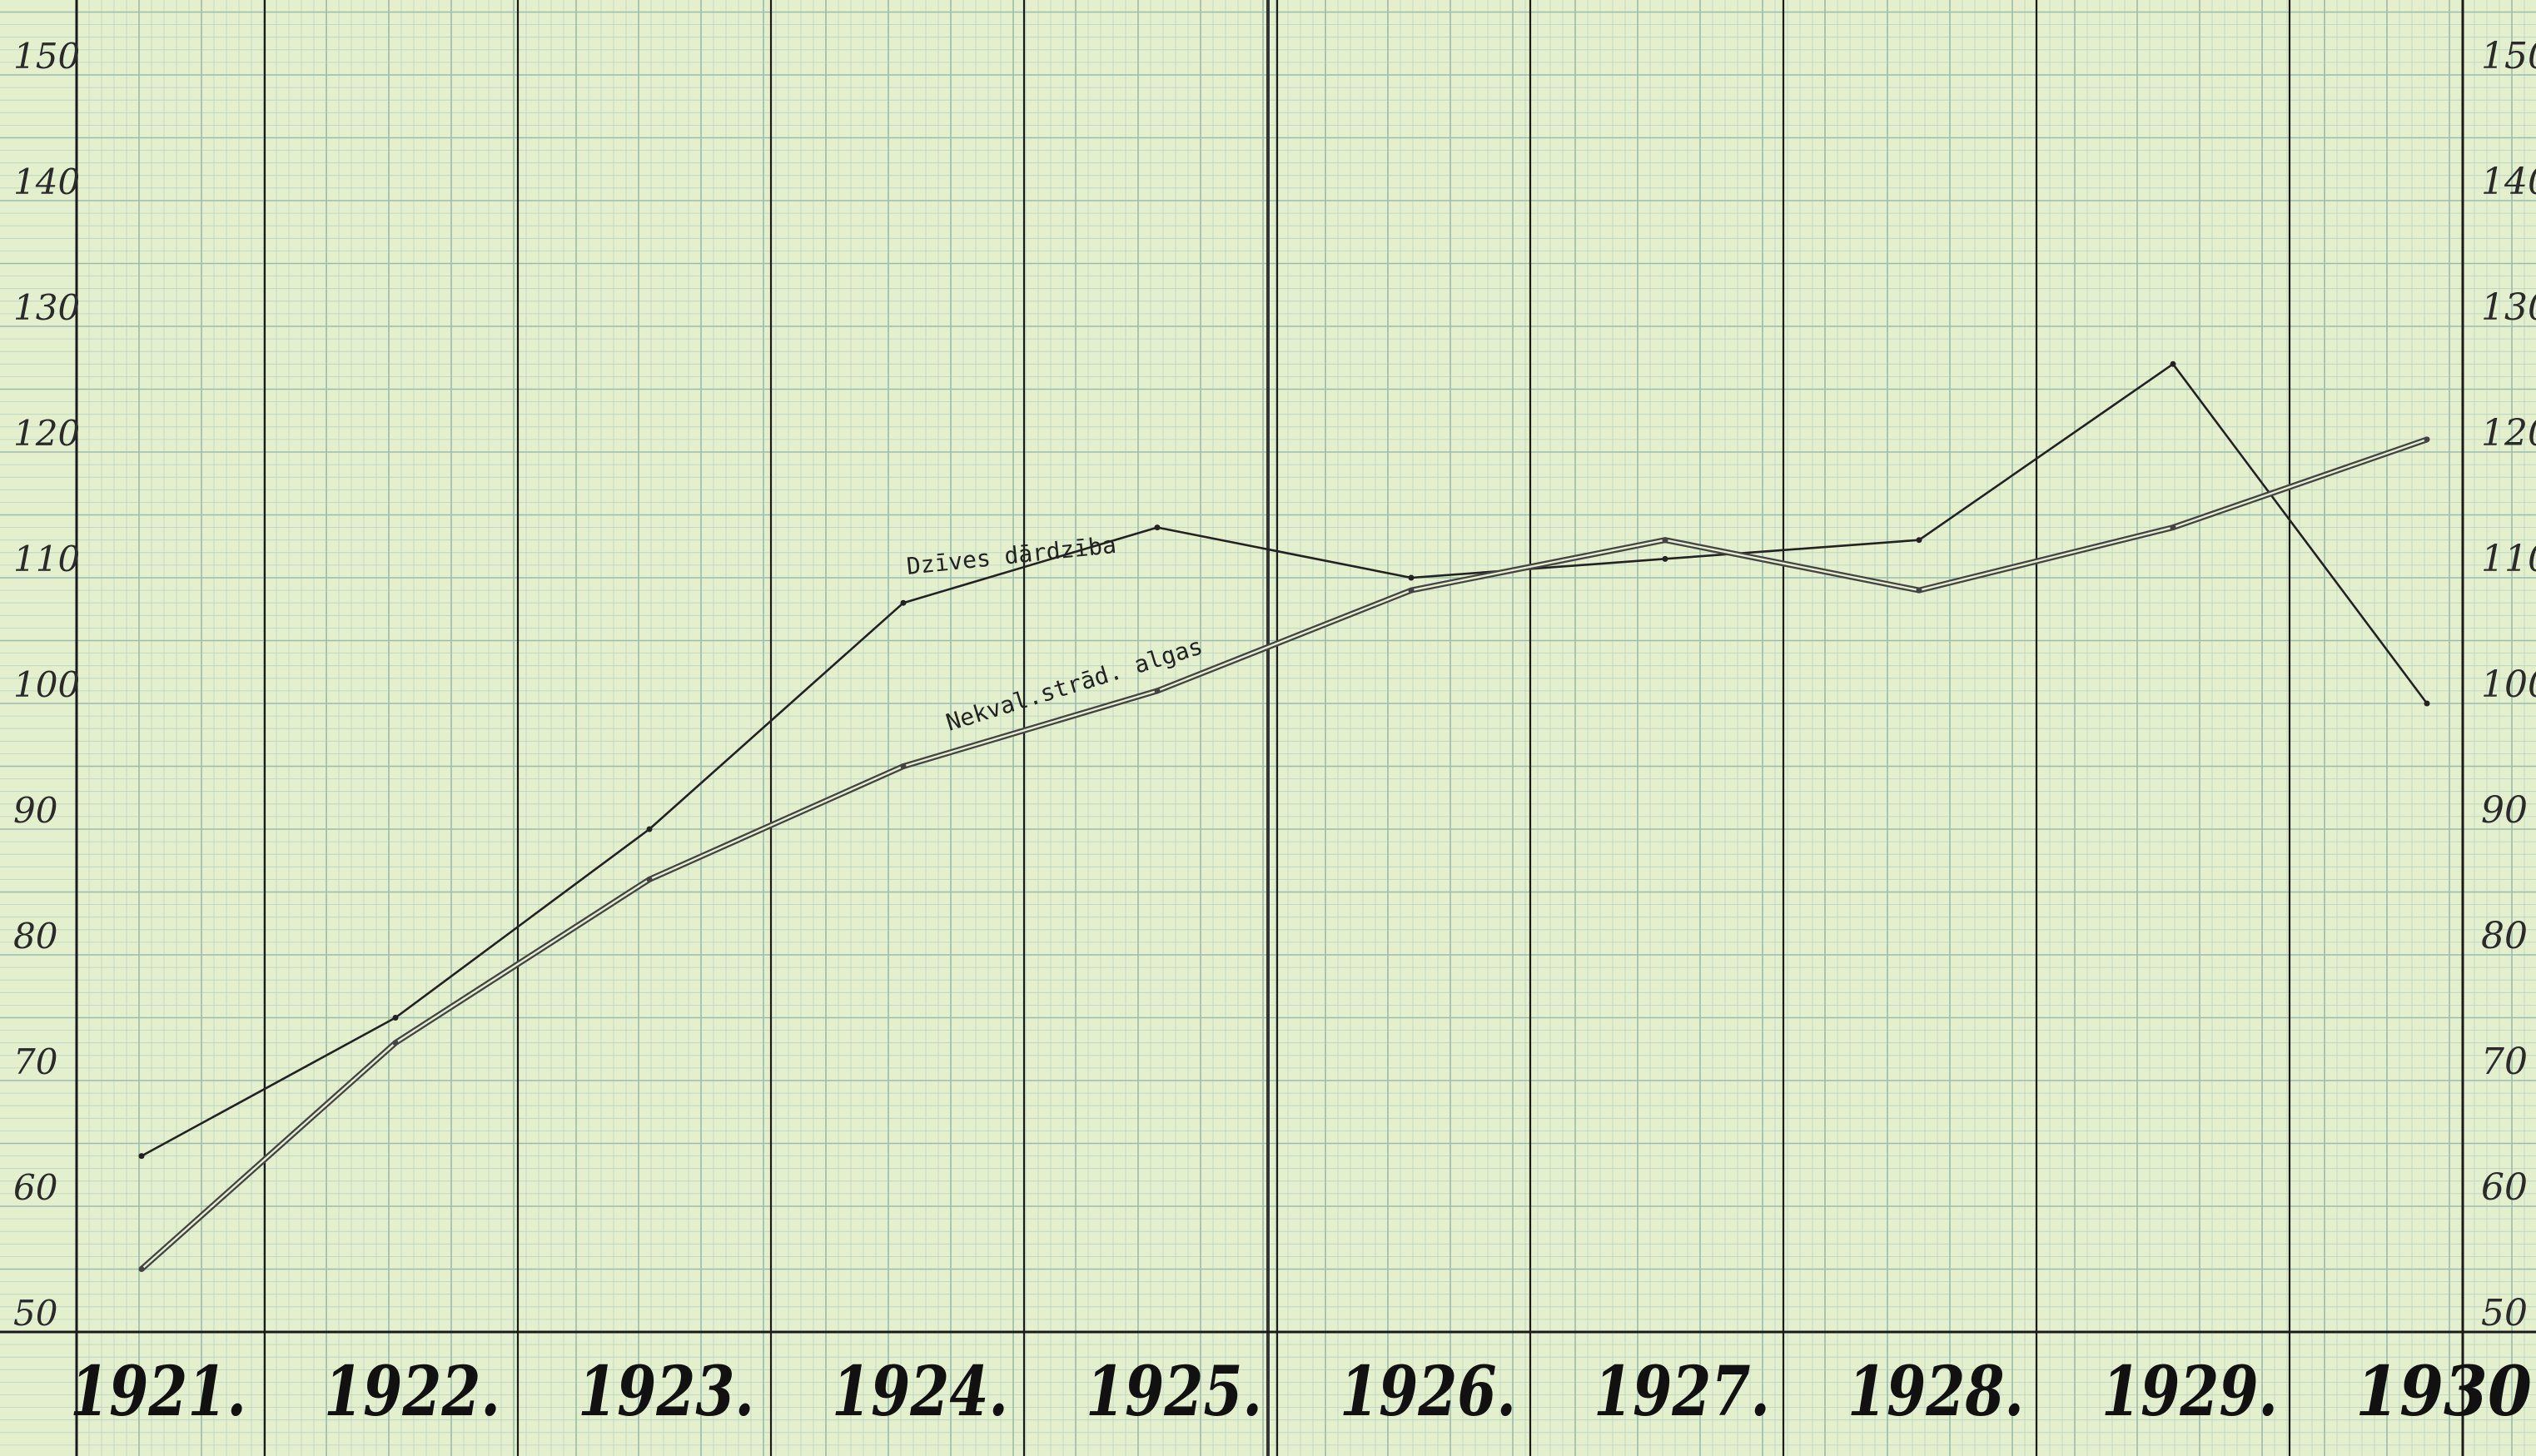 Image resolution: width=2536 pixels, height=1456 pixels. Describe the element at coordinates (2189, 1392) in the screenshot. I see `x-tick-label-year: 1929.` at that location.